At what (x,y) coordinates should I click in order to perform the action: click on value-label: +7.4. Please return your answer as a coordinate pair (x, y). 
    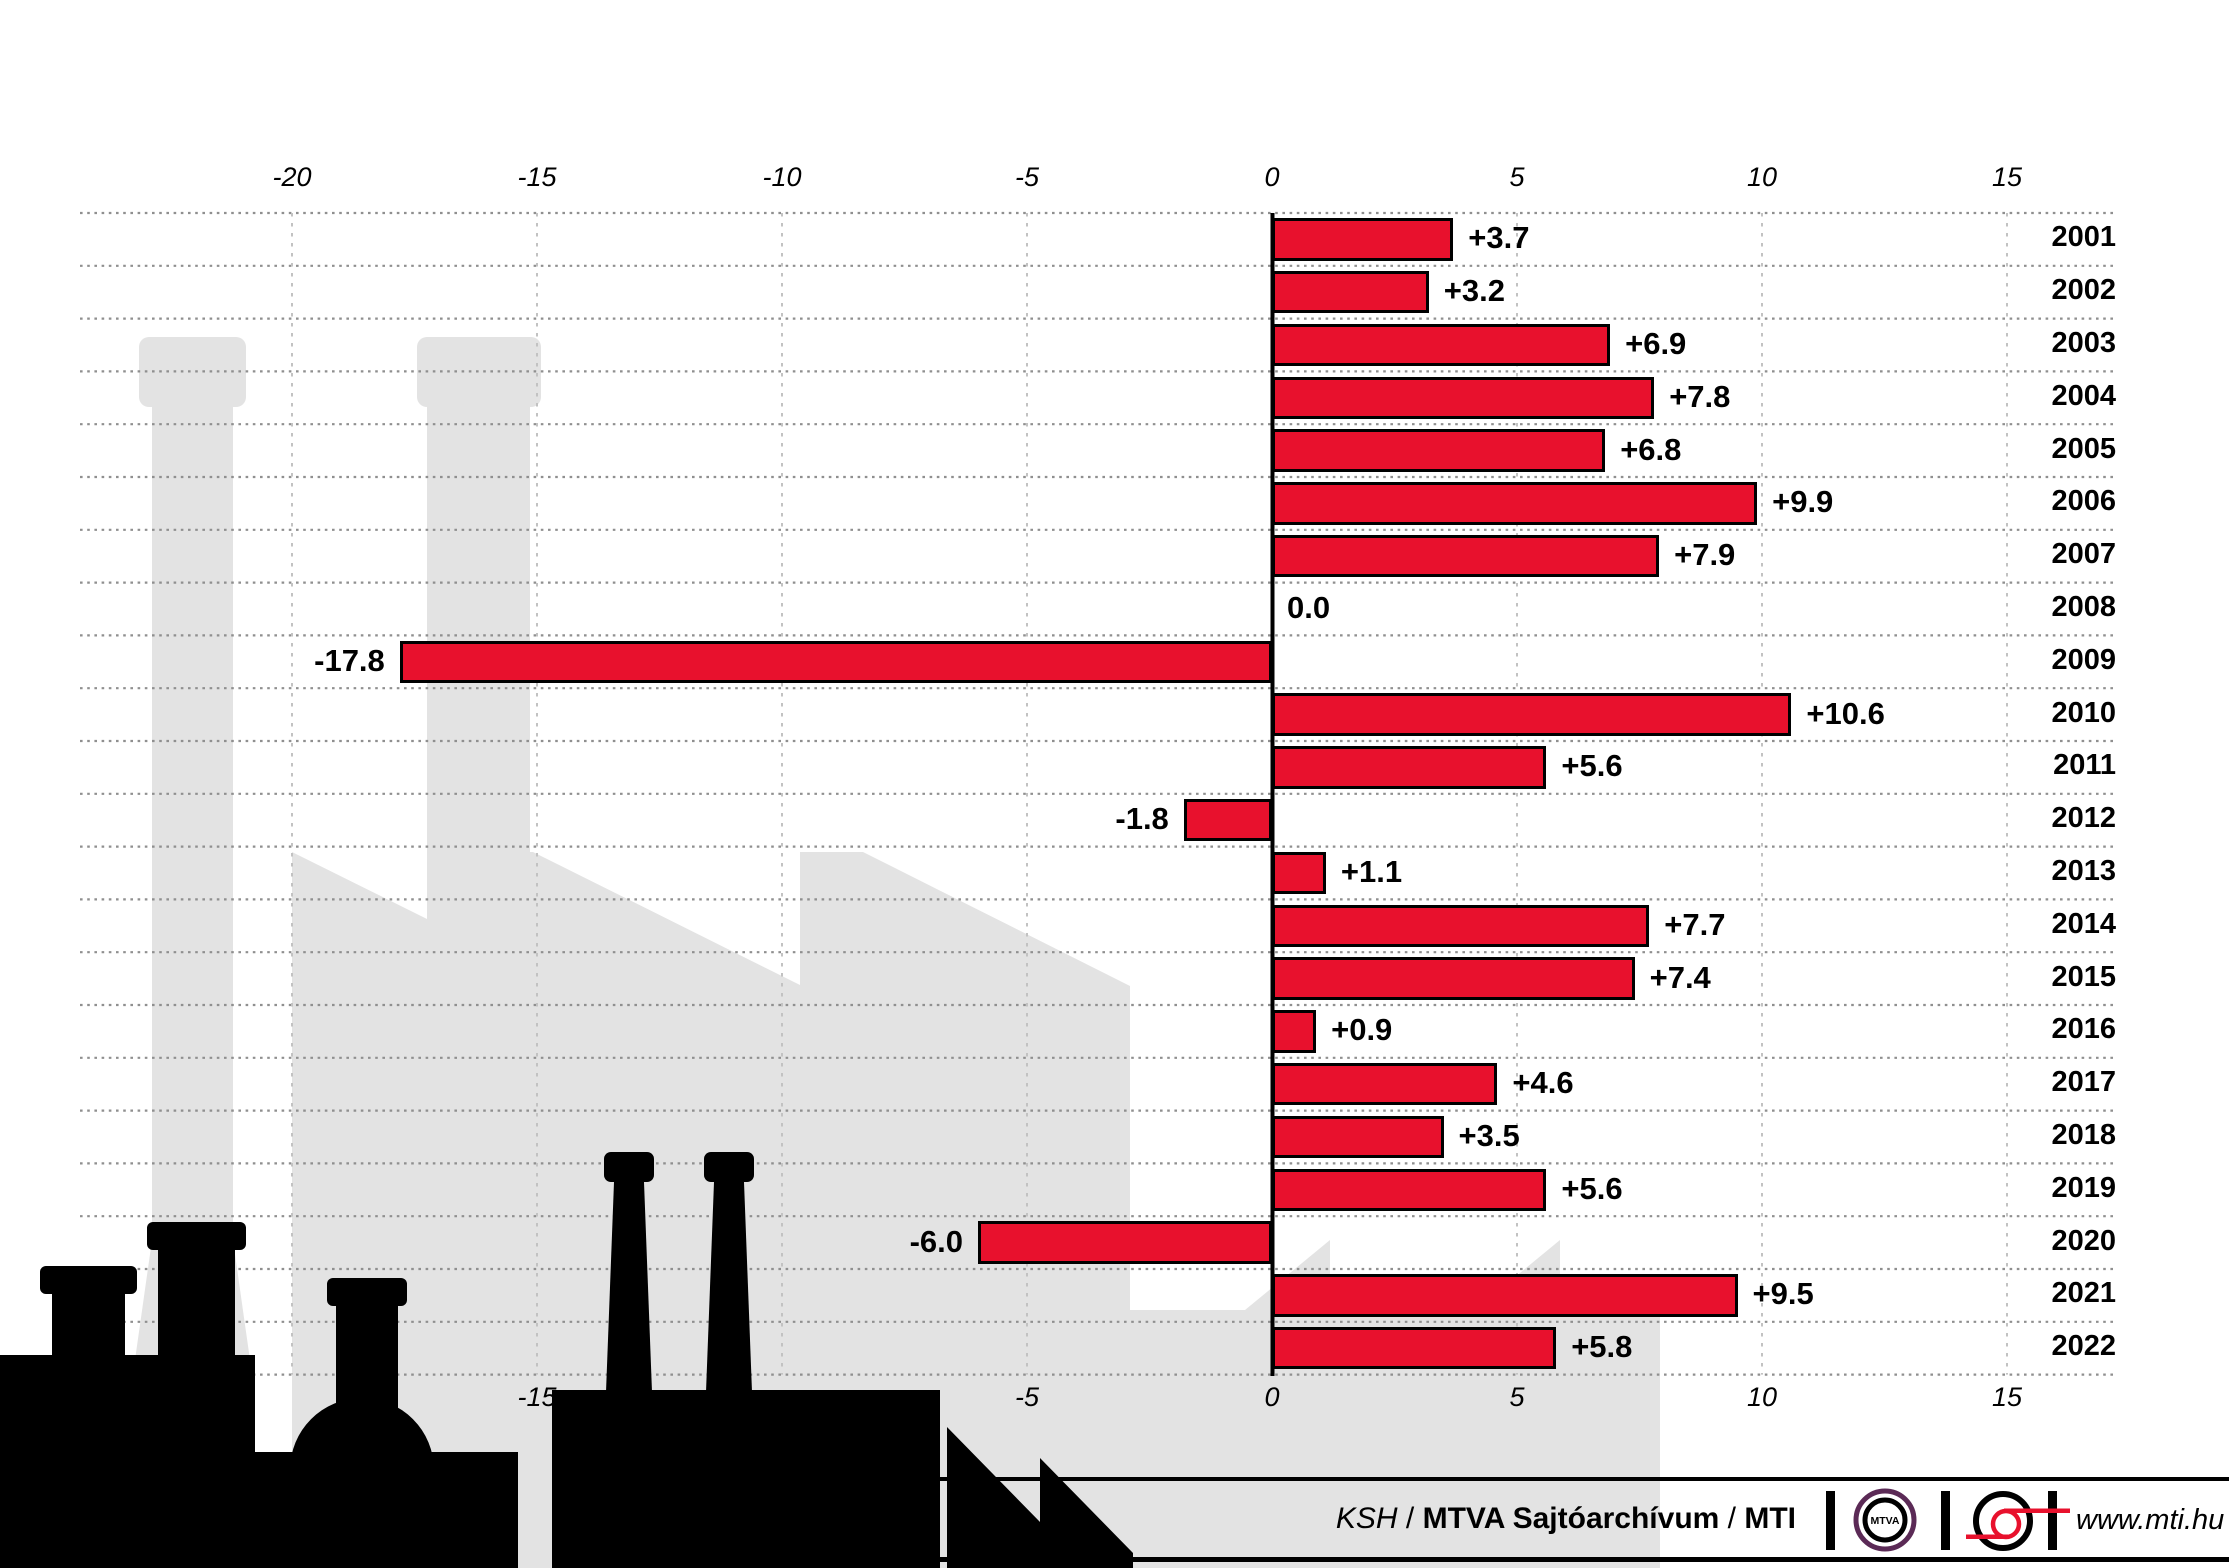
    Looking at the image, I should click on (1680, 977).